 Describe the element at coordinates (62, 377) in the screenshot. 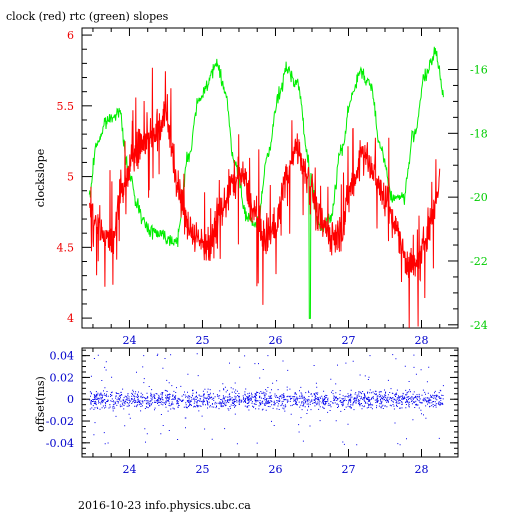

I see `bottom-y-tick-label: 0.02` at that location.